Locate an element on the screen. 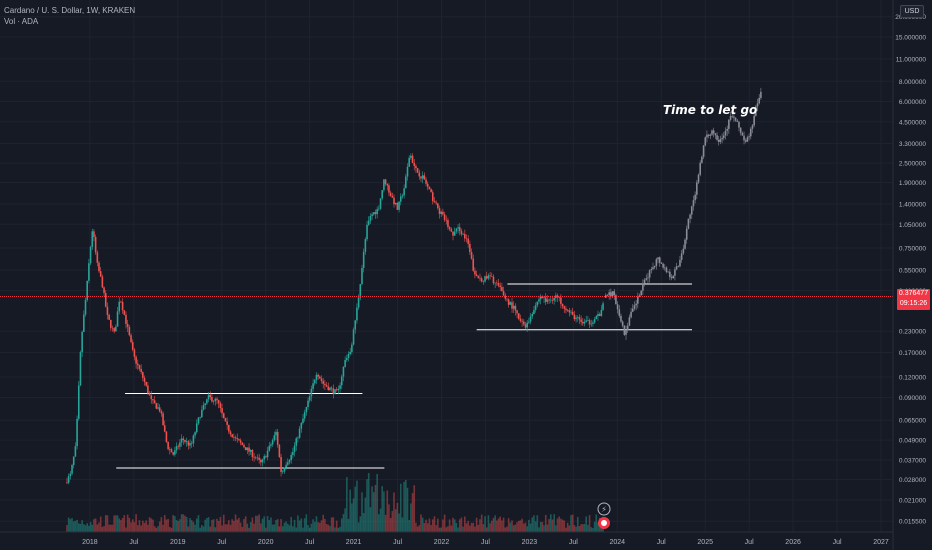 This screenshot has width=932, height=550. y-tick-label: 0.028000 is located at coordinates (912, 480).